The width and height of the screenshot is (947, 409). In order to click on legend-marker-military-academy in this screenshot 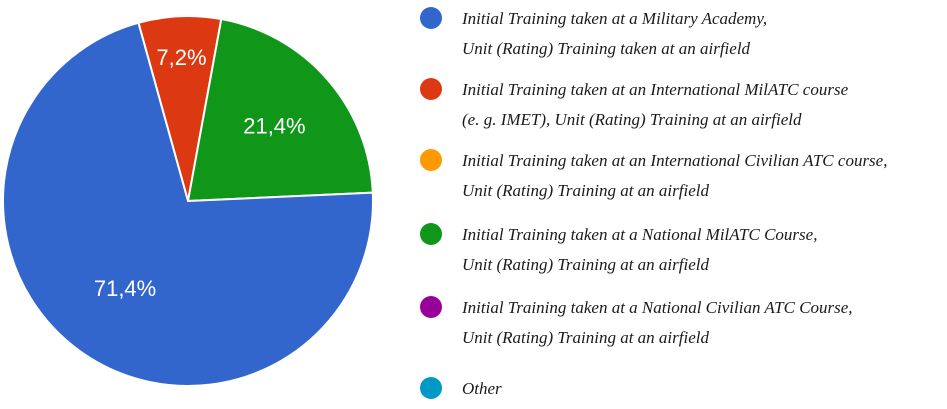, I will do `click(431, 18)`.